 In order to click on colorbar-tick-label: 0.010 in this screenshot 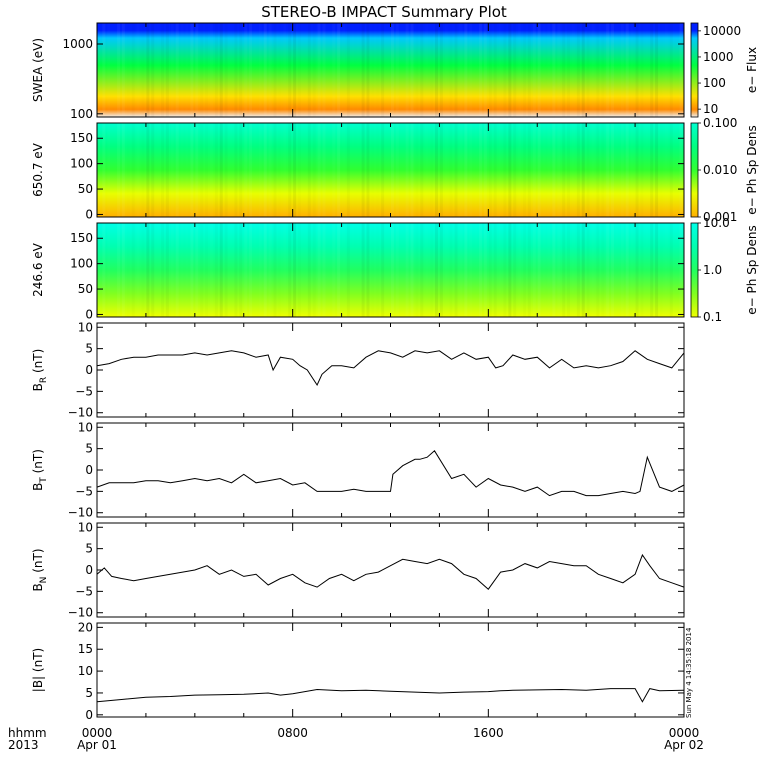, I will do `click(720, 170)`.